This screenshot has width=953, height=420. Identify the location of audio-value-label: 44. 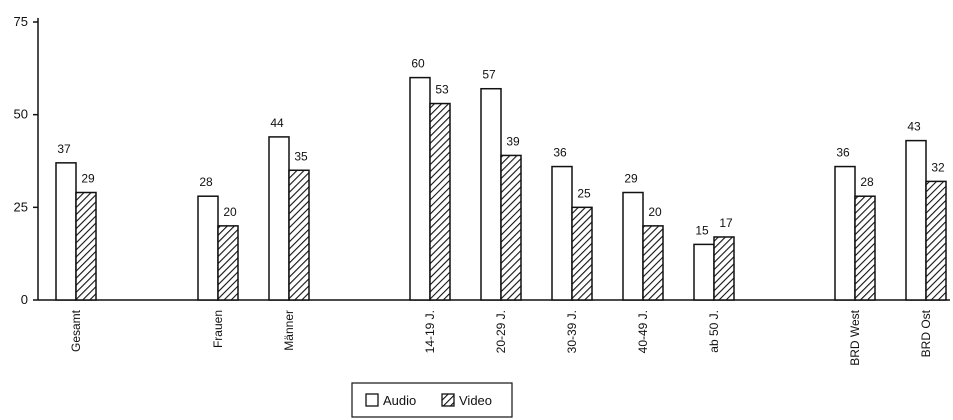
(277, 123).